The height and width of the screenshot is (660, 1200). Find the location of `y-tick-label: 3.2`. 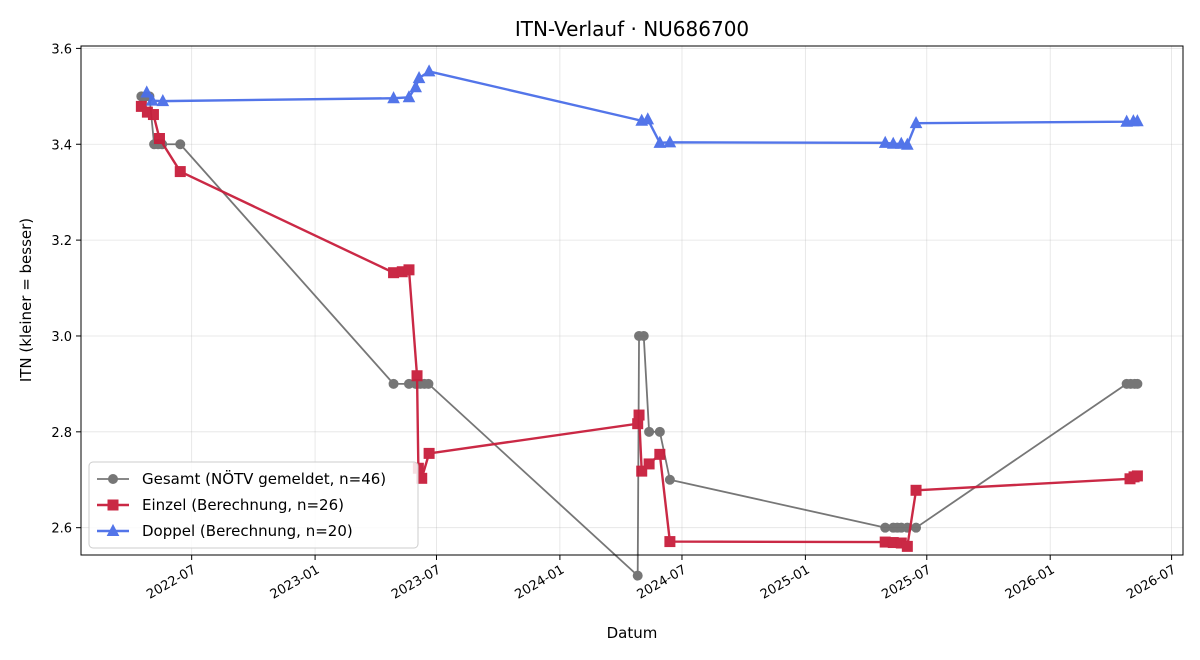

y-tick-label: 3.2 is located at coordinates (61, 241).